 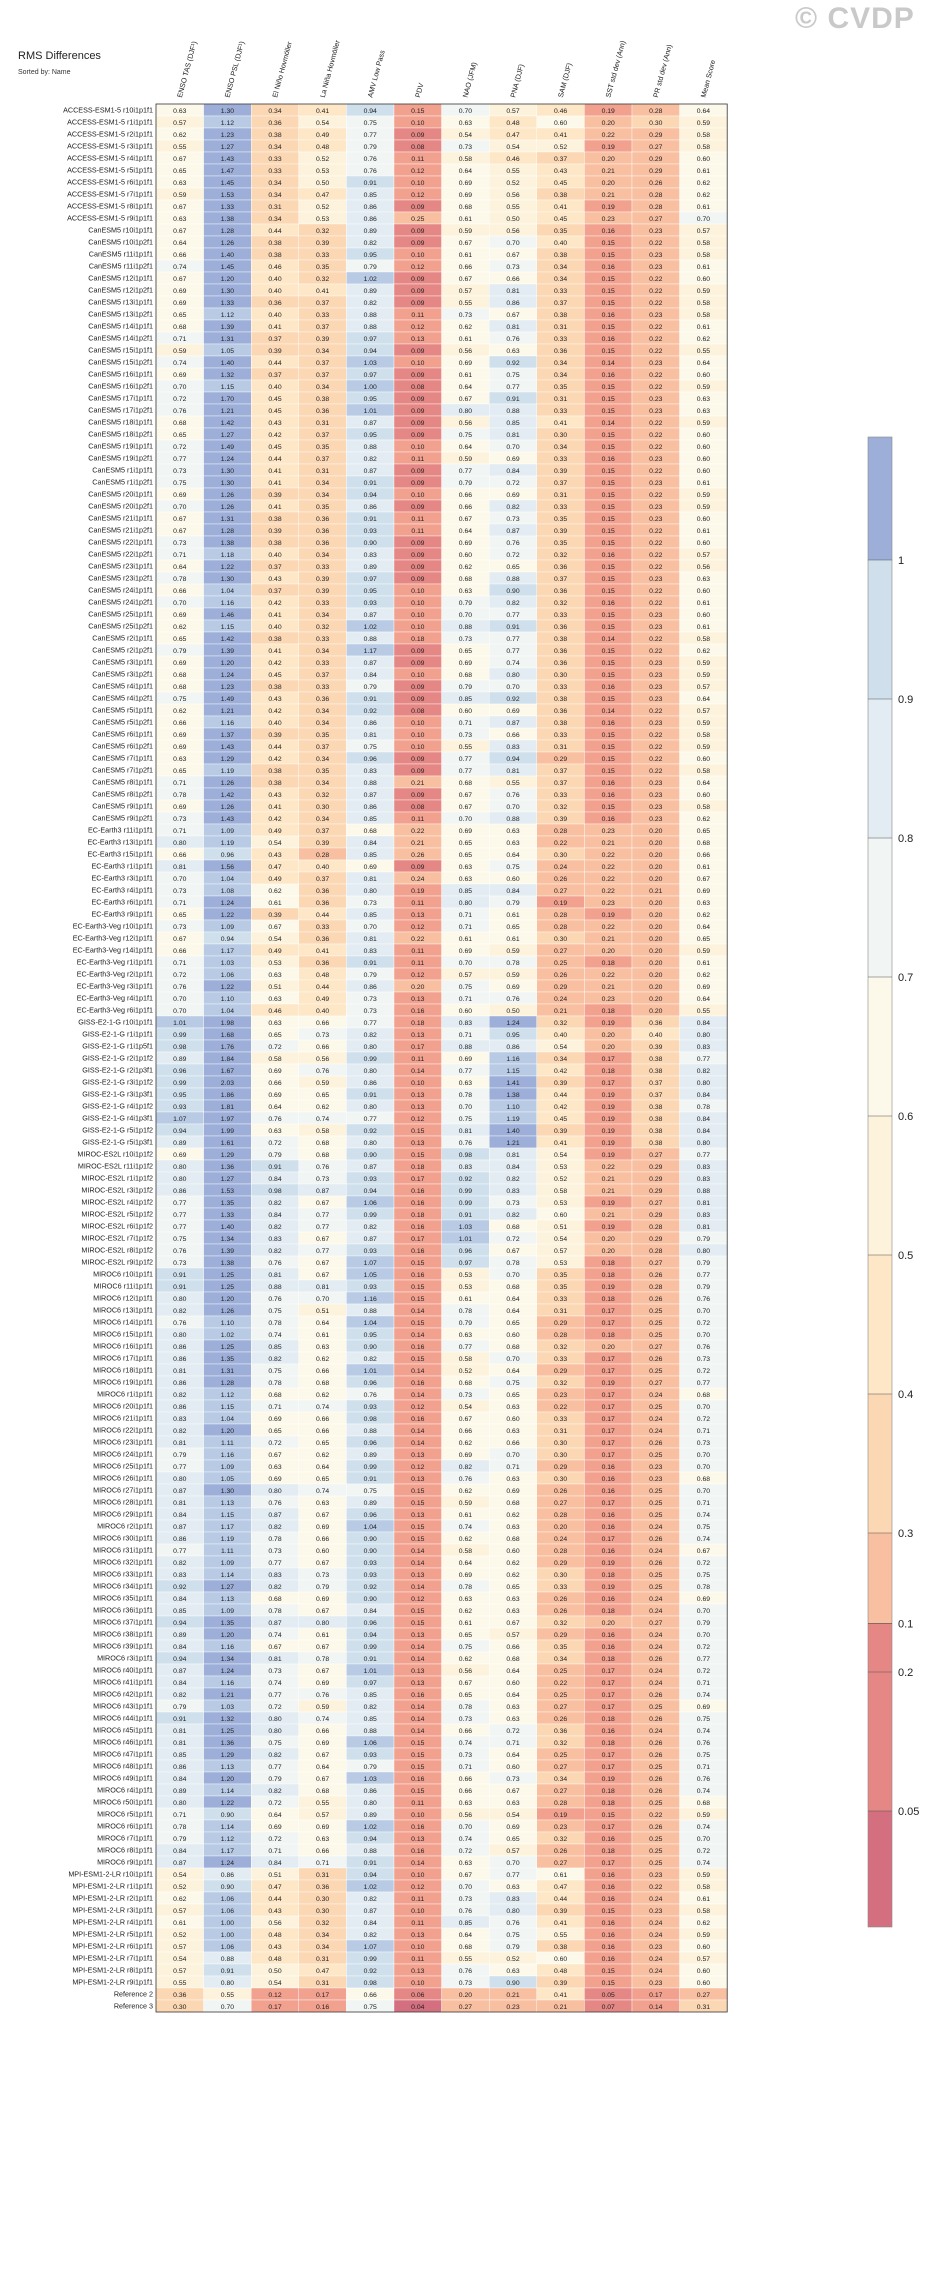 What do you see at coordinates (560, 771) in the screenshot?
I see `cell-value: 0.37` at bounding box center [560, 771].